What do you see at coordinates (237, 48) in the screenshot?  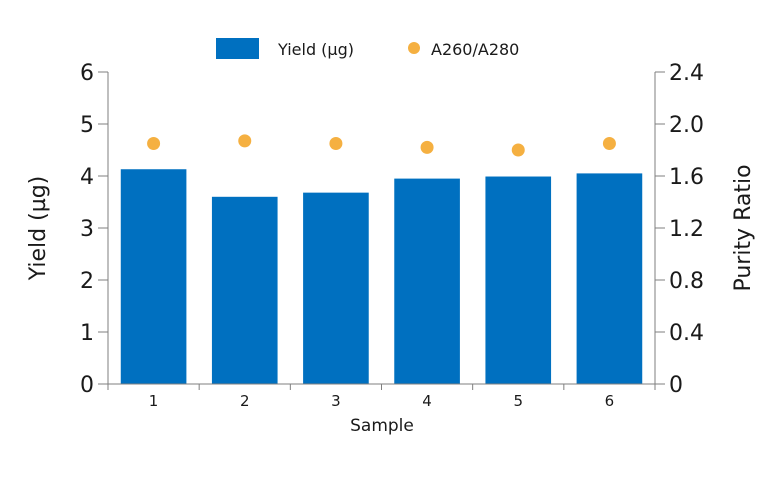 I see `legend-swatch-yield` at bounding box center [237, 48].